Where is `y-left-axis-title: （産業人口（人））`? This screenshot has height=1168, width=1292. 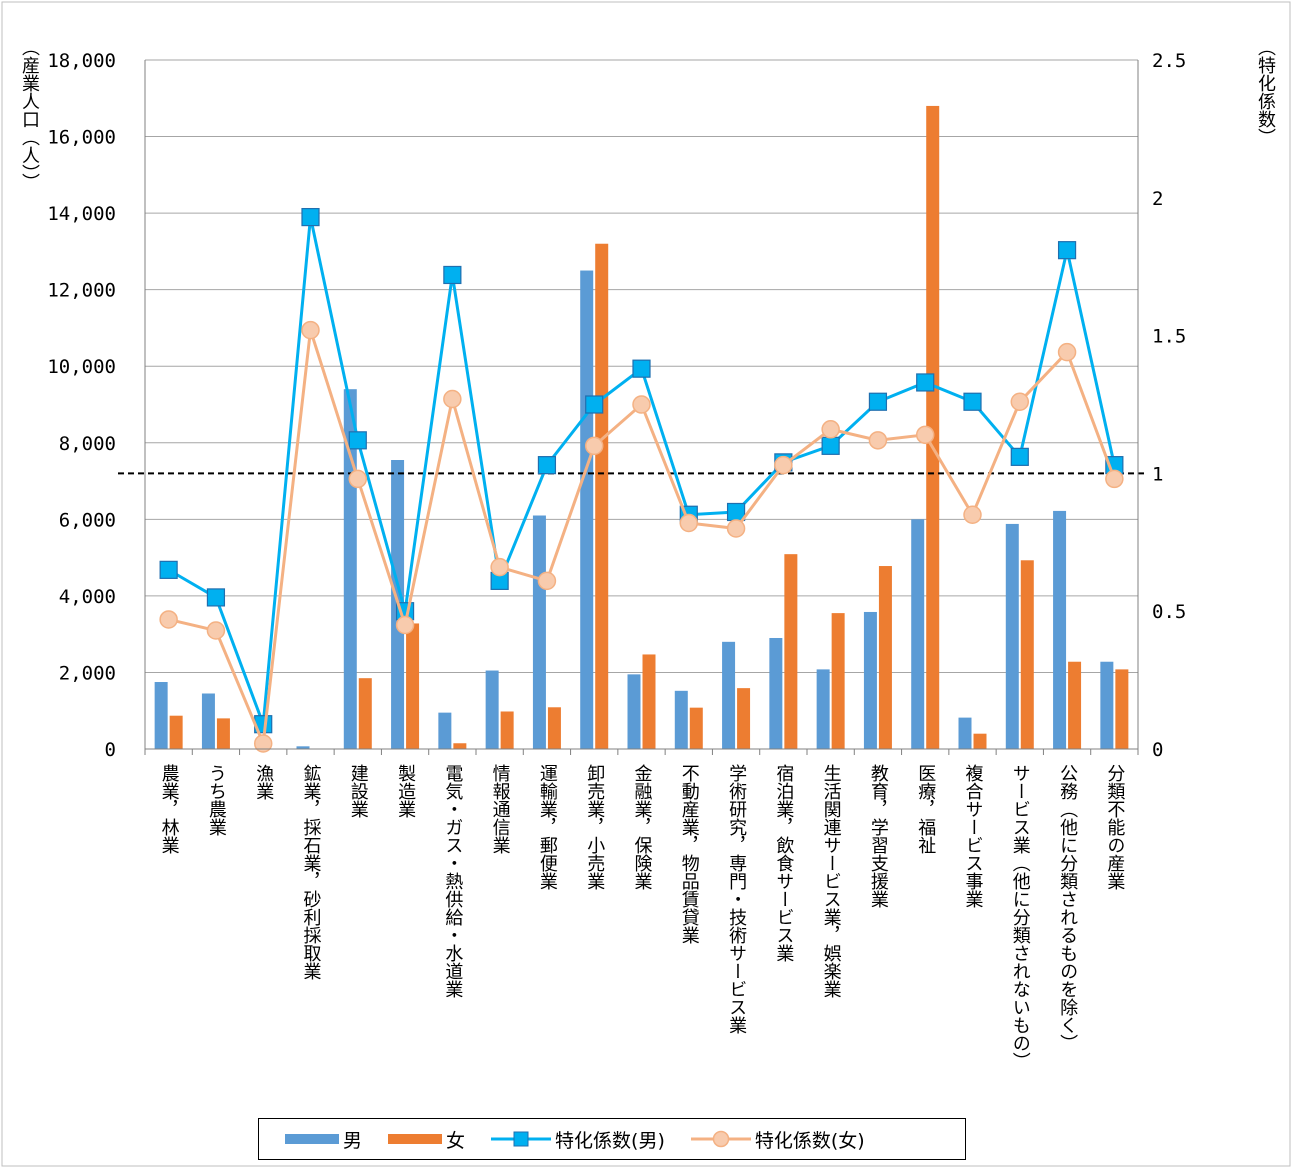 y-left-axis-title: （産業人口（人）） is located at coordinates (29, 114).